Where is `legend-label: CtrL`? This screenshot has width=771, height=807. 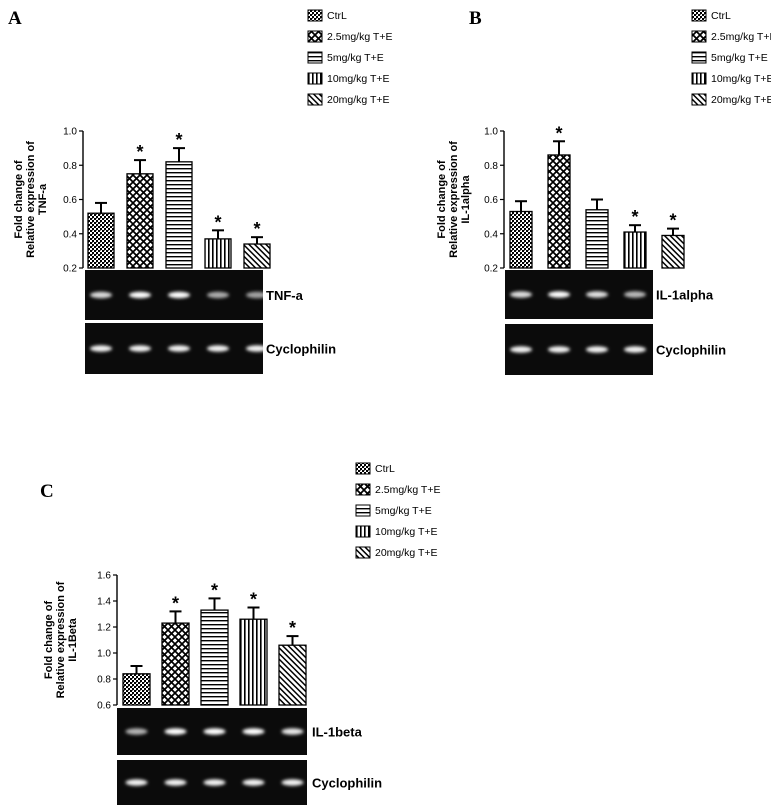
legend-label: CtrL is located at coordinates (337, 16).